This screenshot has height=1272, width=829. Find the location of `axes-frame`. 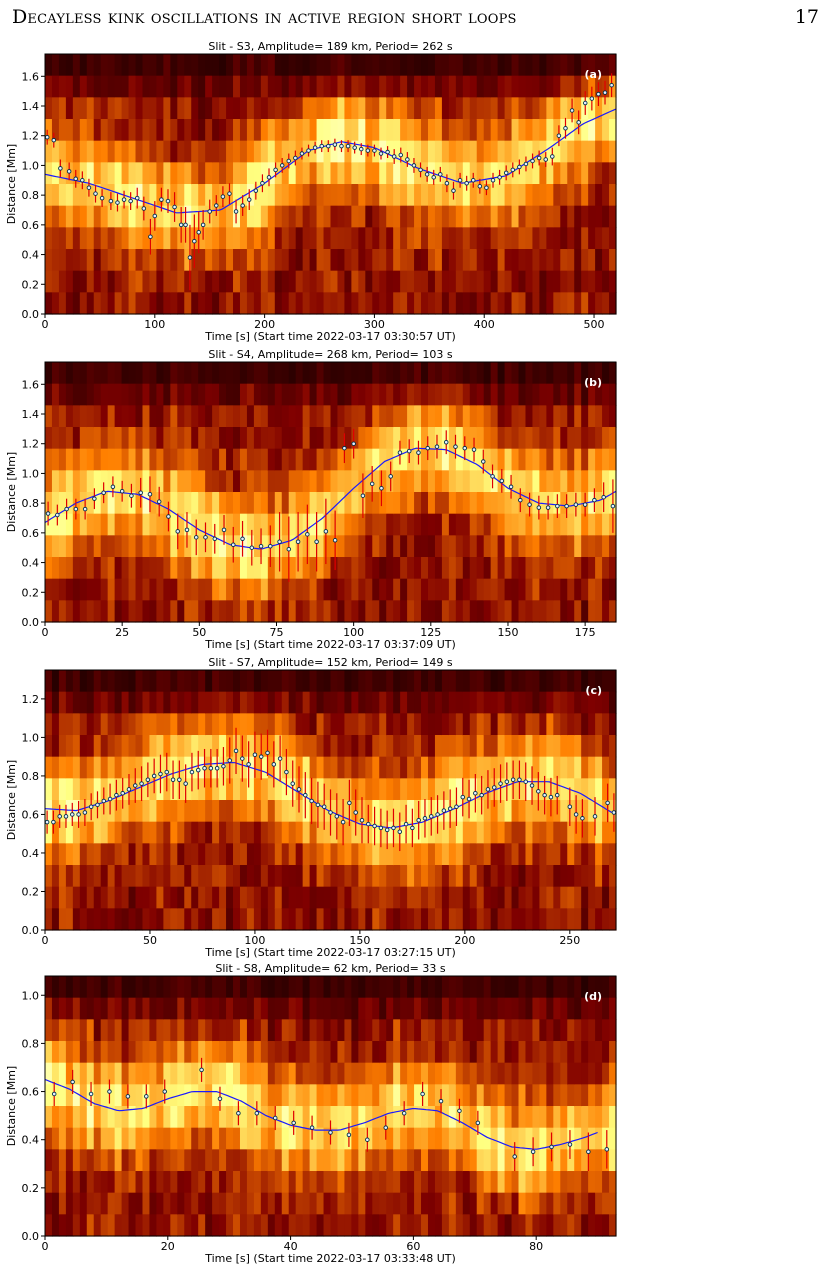

axes-frame is located at coordinates (330, 1106).